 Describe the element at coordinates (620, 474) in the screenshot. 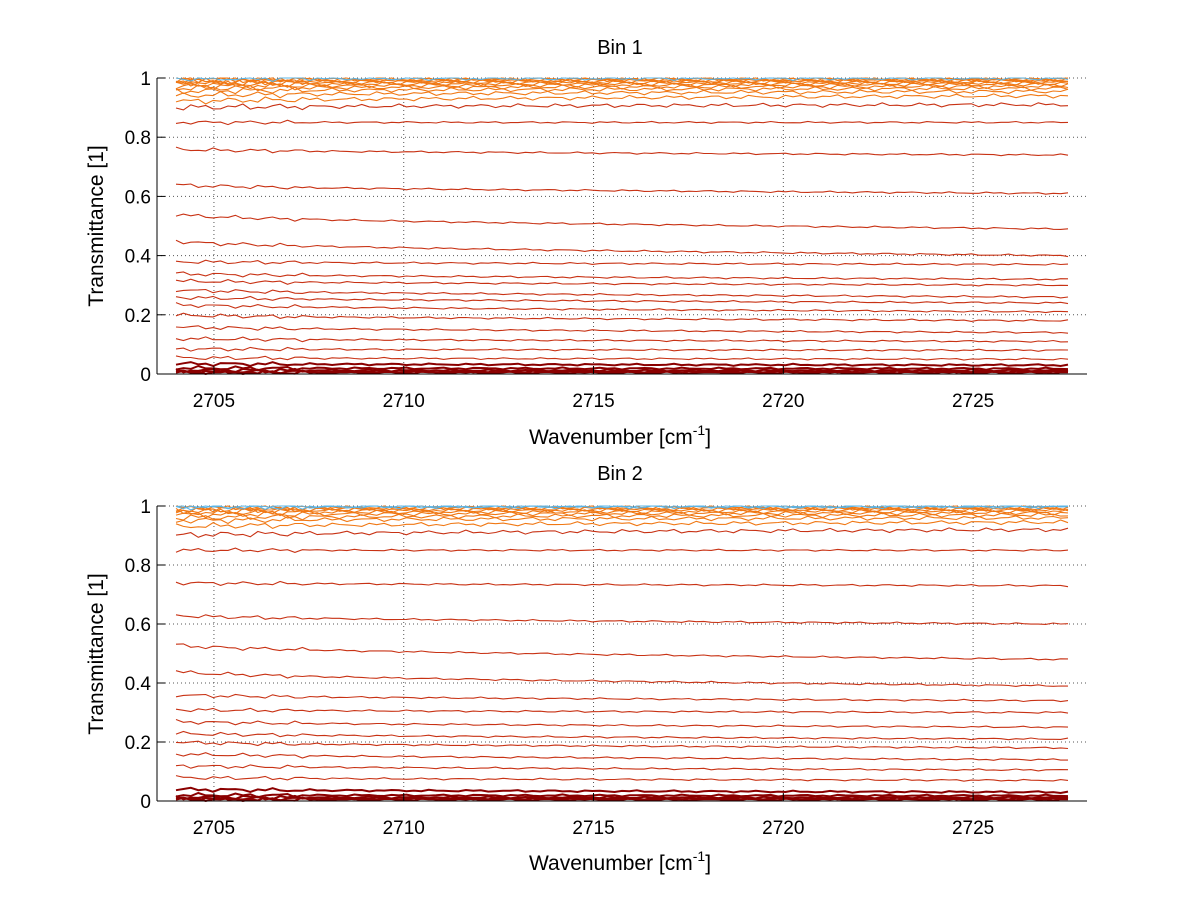

I see `subplot-title: Bin 2` at that location.